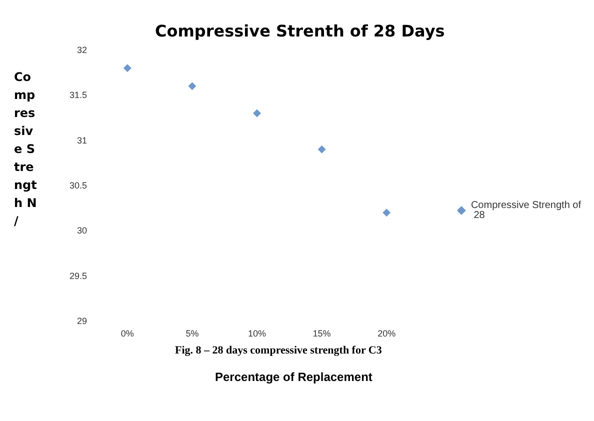 The width and height of the screenshot is (594, 421). Describe the element at coordinates (127, 333) in the screenshot. I see `x-tick-label: 0%` at that location.